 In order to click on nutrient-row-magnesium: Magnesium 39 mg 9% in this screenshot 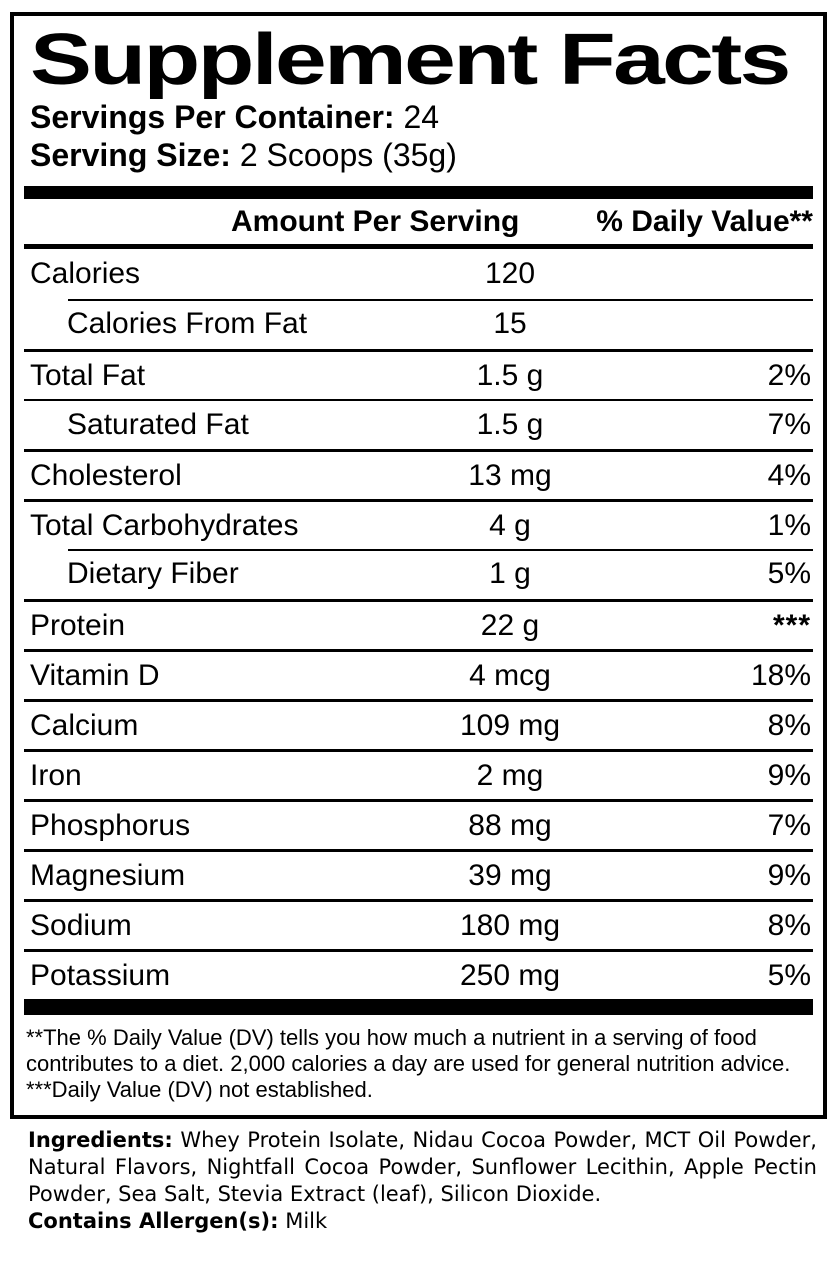, I will do `click(418, 874)`.